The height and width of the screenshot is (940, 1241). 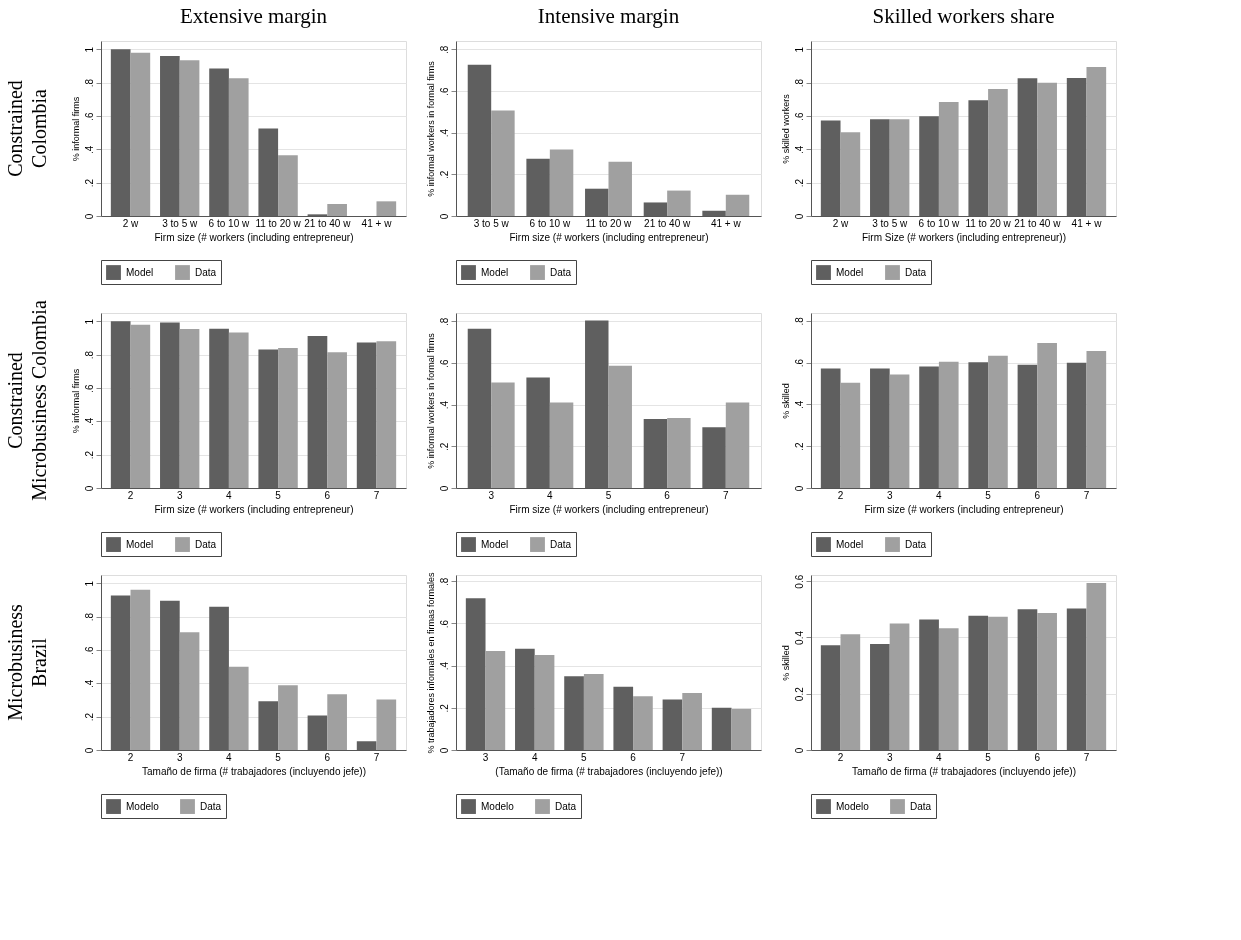 What do you see at coordinates (799, 581) in the screenshot?
I see `y-tick-label: 0.6` at bounding box center [799, 581].